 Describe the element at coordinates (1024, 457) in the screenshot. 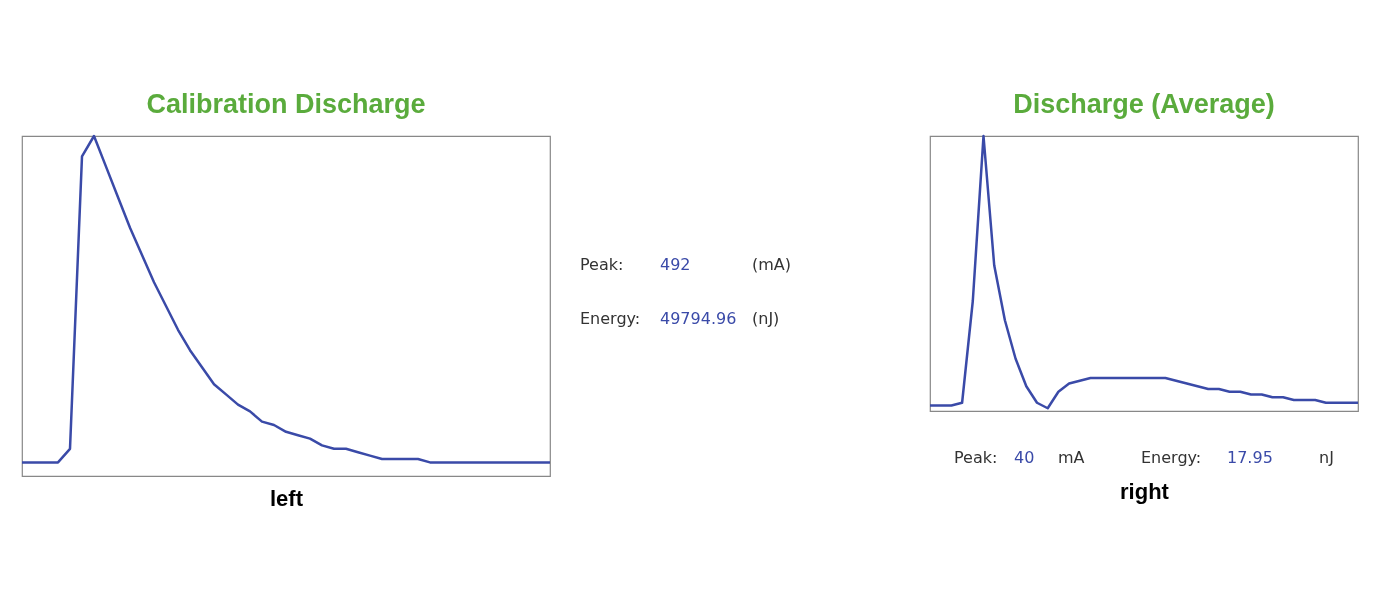

I see `text: 40` at that location.